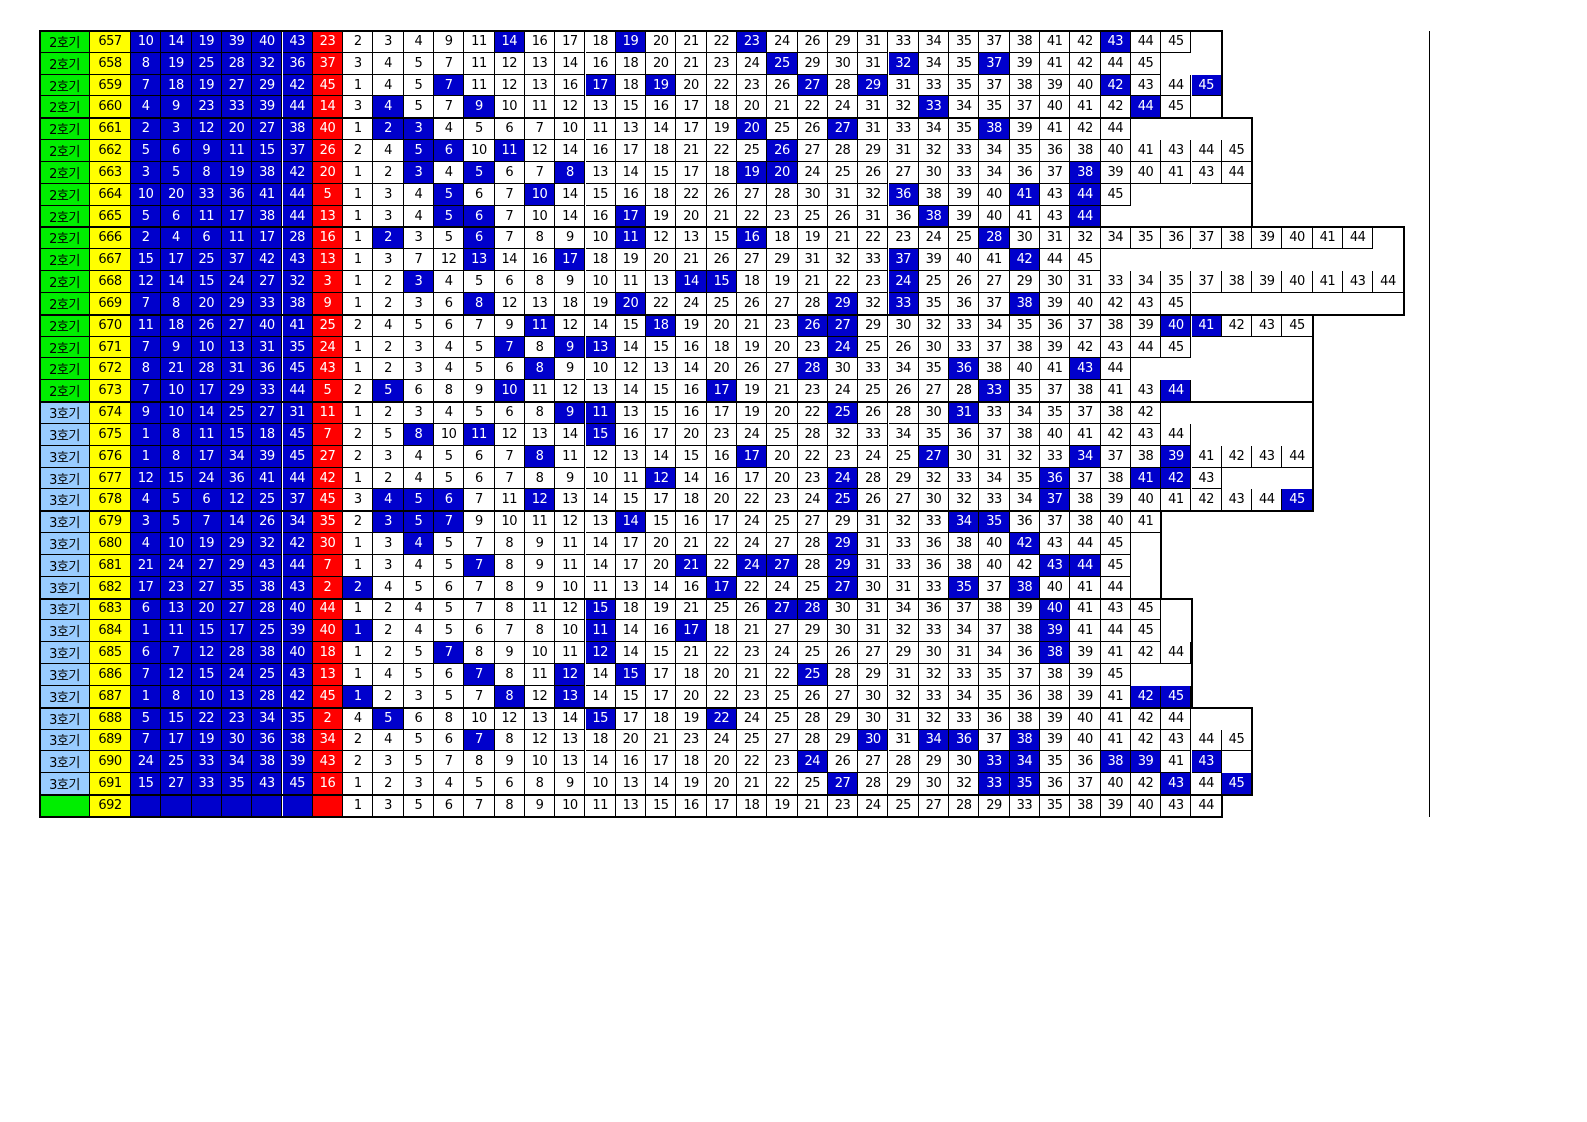 The height and width of the screenshot is (1122, 1587). What do you see at coordinates (328, 107) in the screenshot?
I see `bonus-number-cell: 14` at bounding box center [328, 107].